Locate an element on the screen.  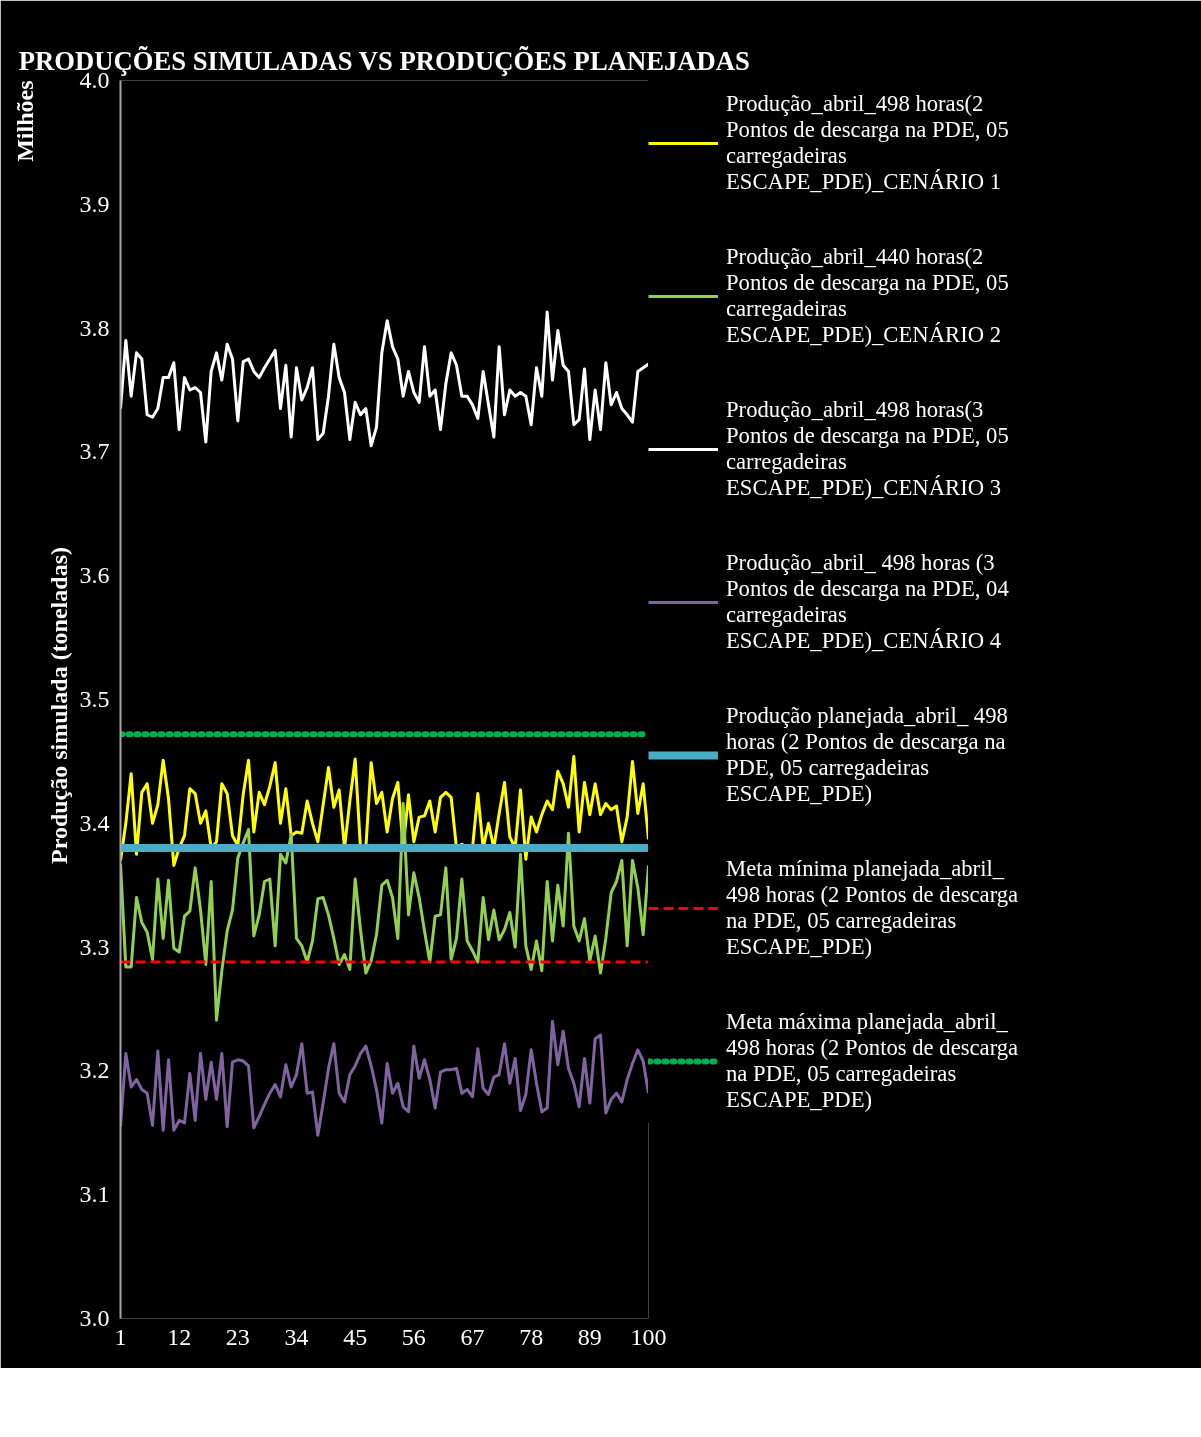
text: Milhões is located at coordinates (24, 121).